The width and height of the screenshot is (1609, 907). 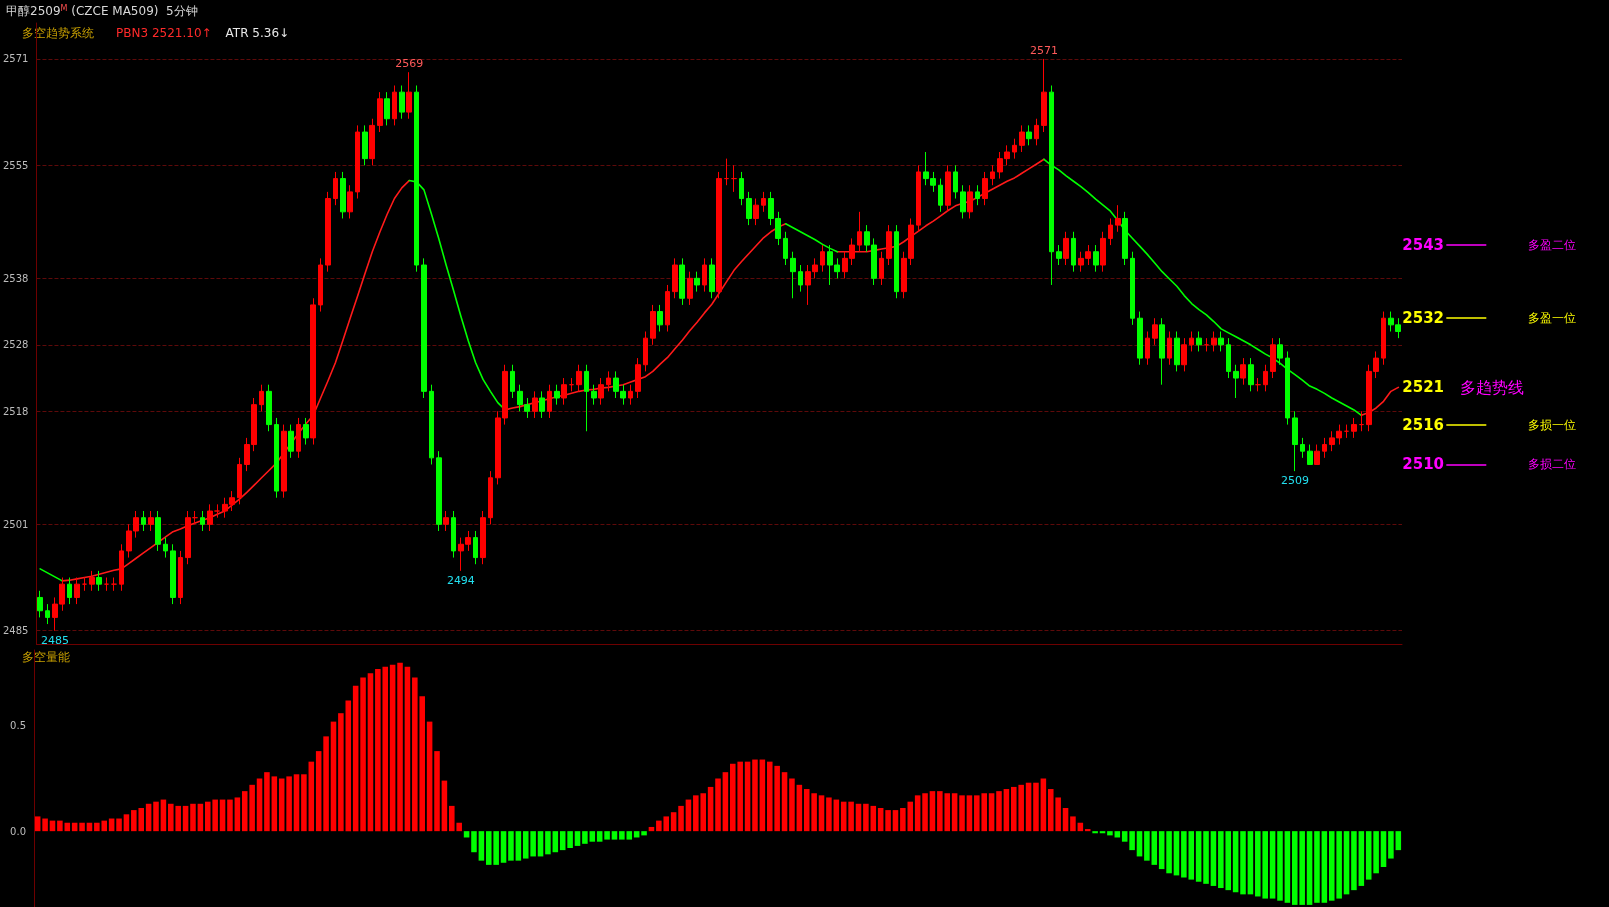 What do you see at coordinates (16, 411) in the screenshot?
I see `y-tick-label: 2518` at bounding box center [16, 411].